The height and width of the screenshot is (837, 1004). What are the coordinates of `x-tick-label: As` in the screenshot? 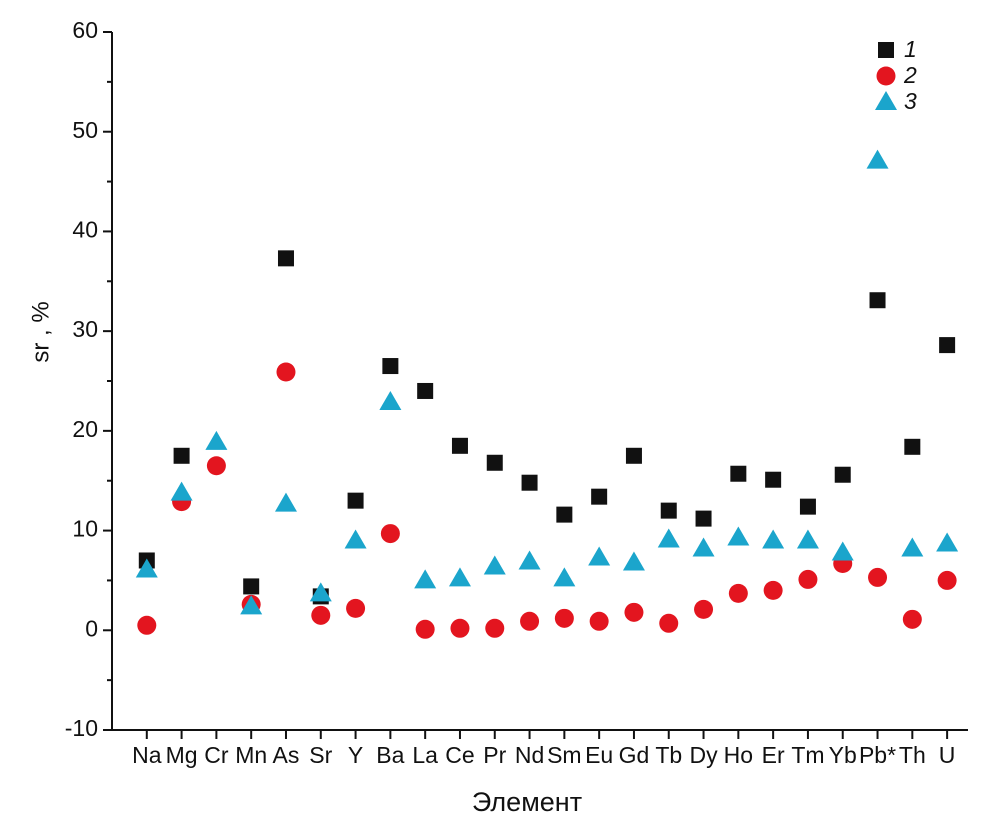 It's located at (286, 755).